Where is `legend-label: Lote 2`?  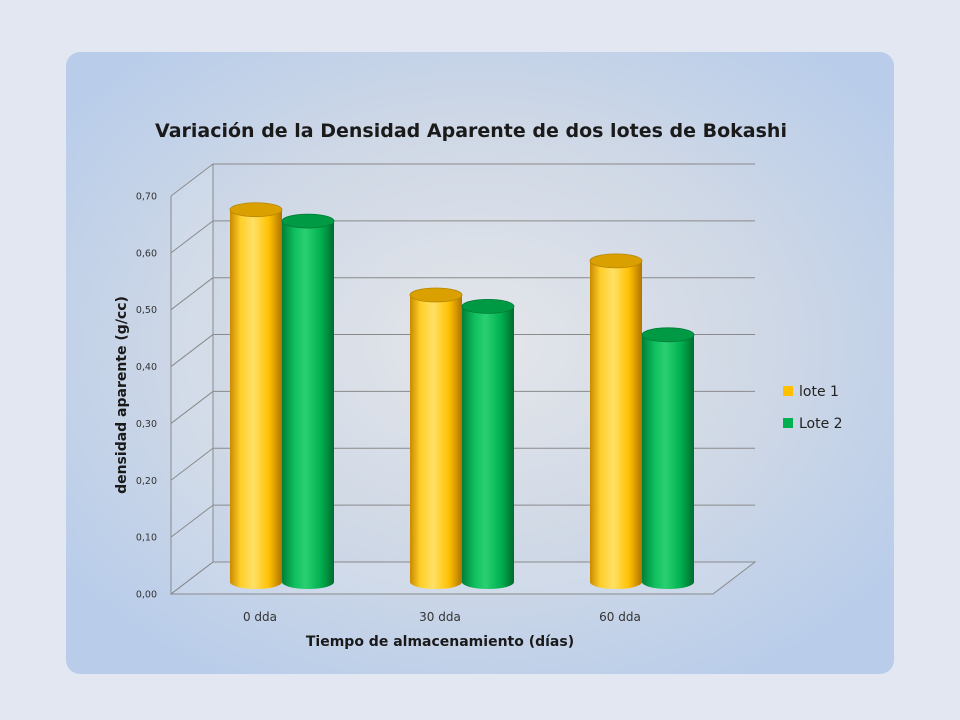
legend-label: Lote 2 is located at coordinates (821, 424).